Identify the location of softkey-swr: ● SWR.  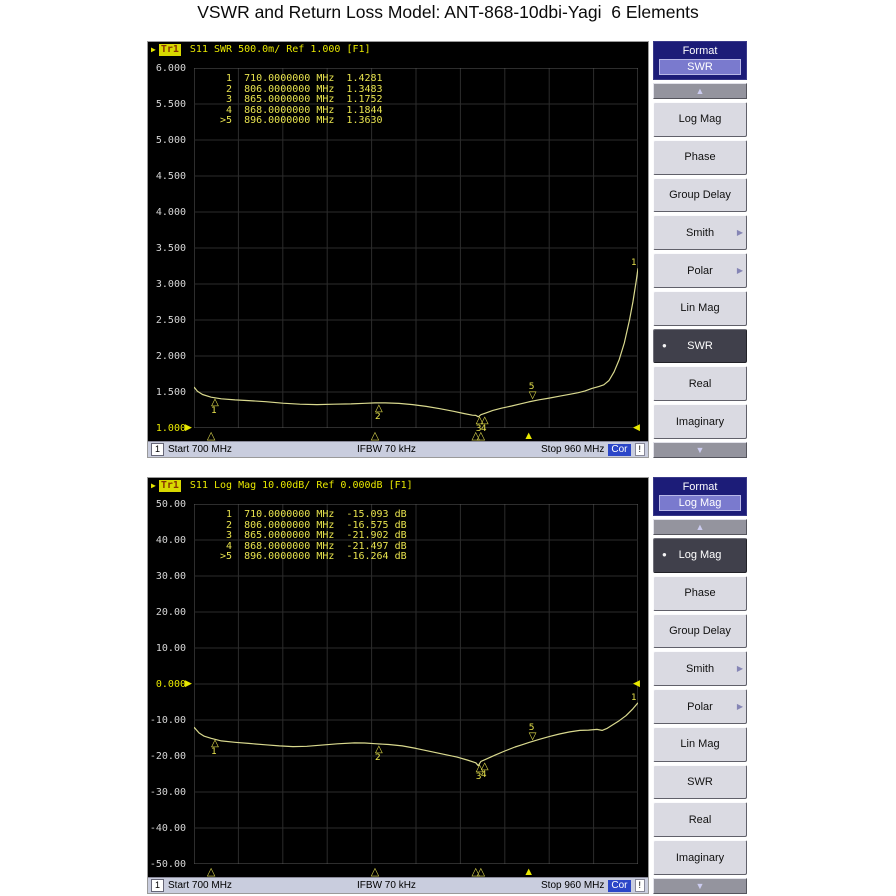
(700, 346).